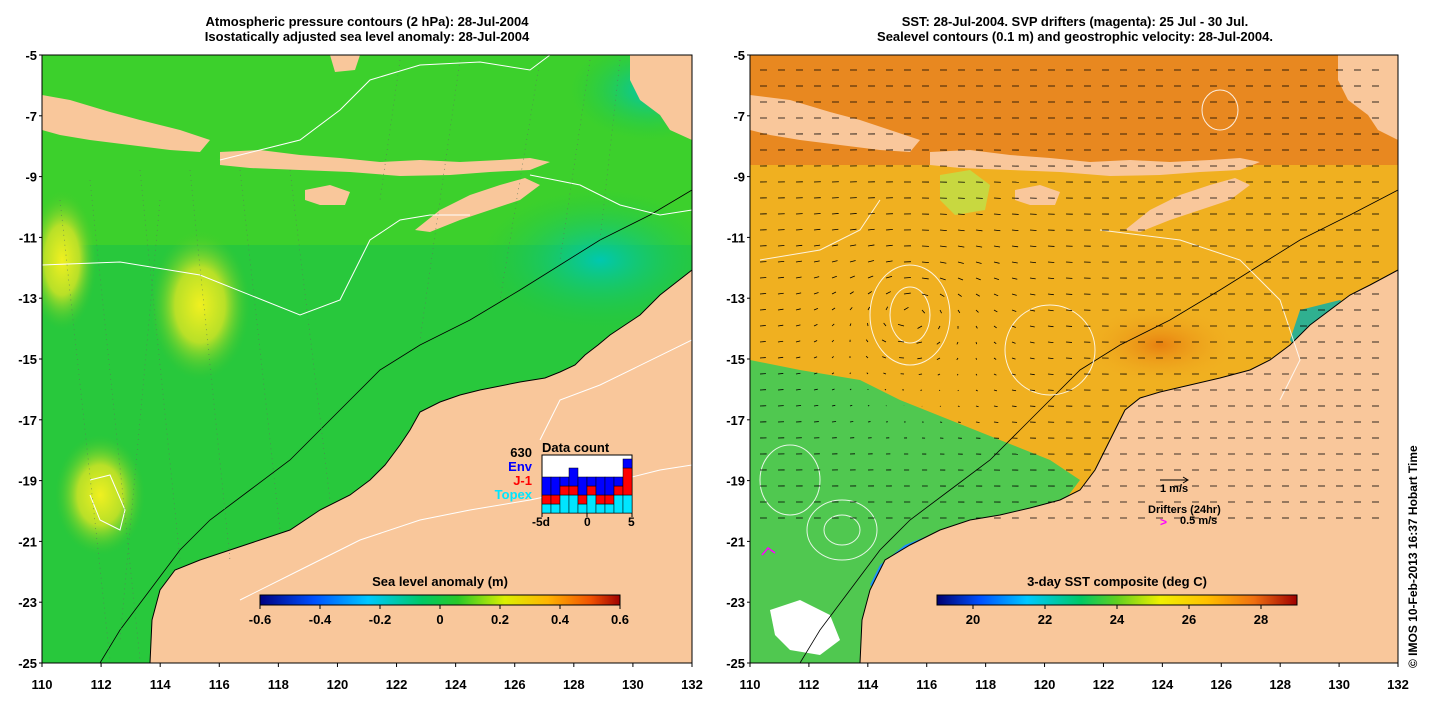  What do you see at coordinates (985, 684) in the screenshot?
I see `right-x-tick-label: 118` at bounding box center [985, 684].